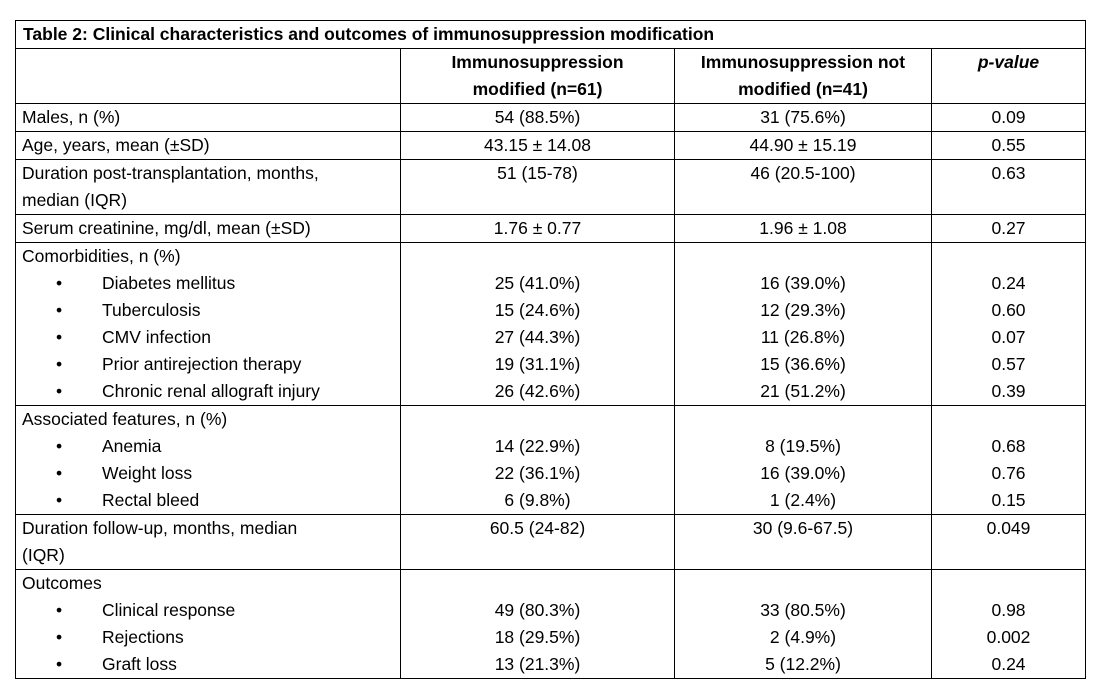 The height and width of the screenshot is (697, 1102). I want to click on value: 0.15, so click(1008, 500).